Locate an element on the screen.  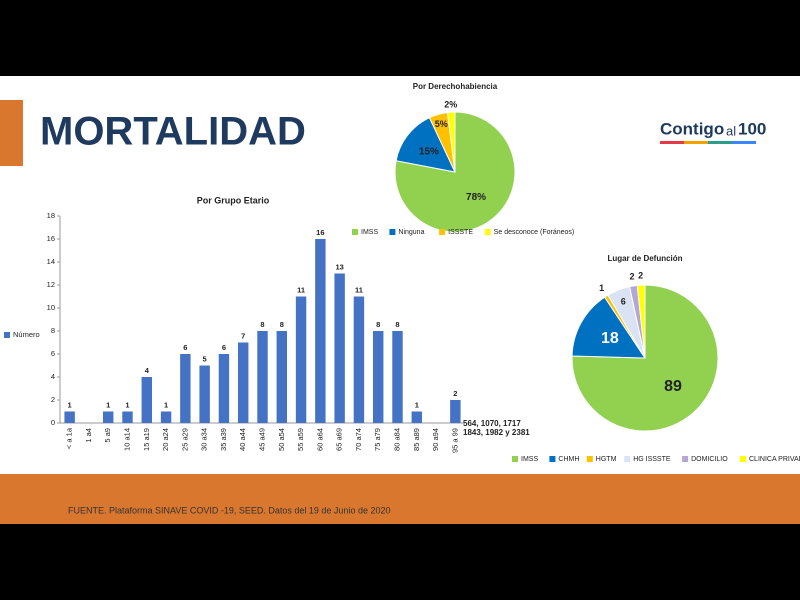
y-tick-label: 8 is located at coordinates (53, 330).